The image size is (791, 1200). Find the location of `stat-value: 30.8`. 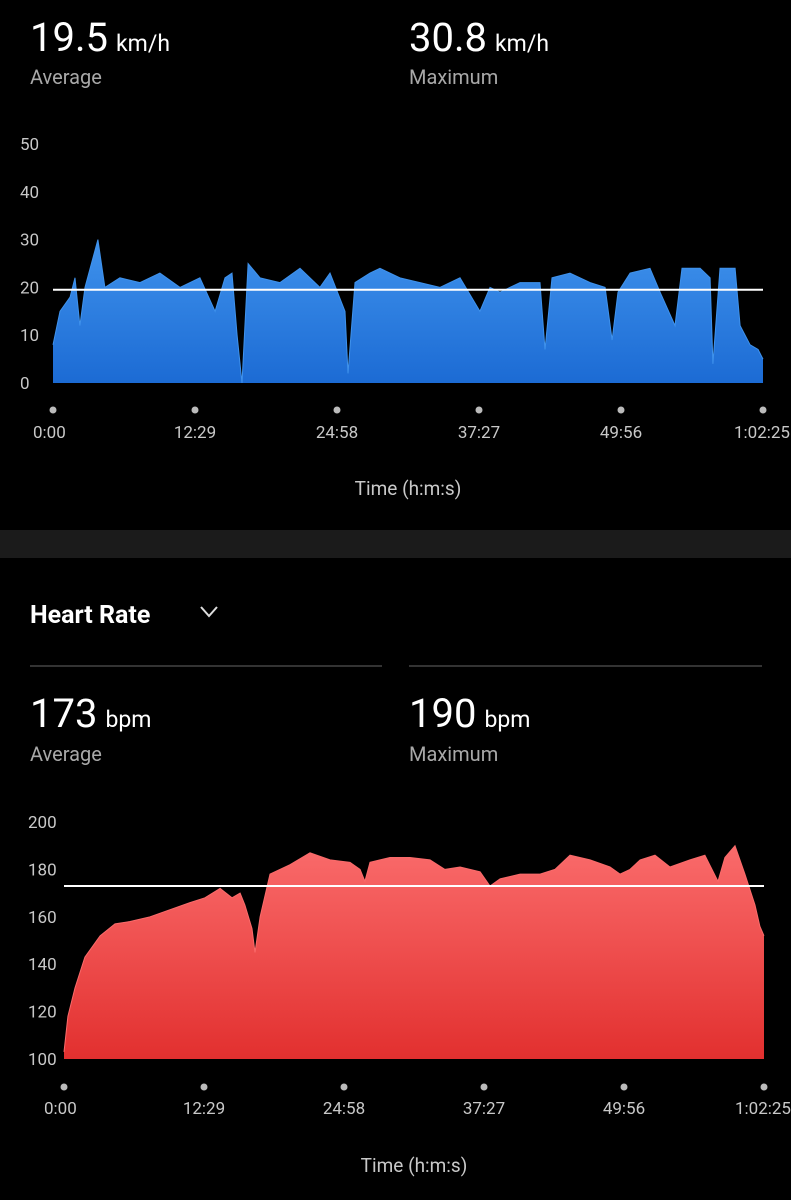

stat-value: 30.8 is located at coordinates (448, 37).